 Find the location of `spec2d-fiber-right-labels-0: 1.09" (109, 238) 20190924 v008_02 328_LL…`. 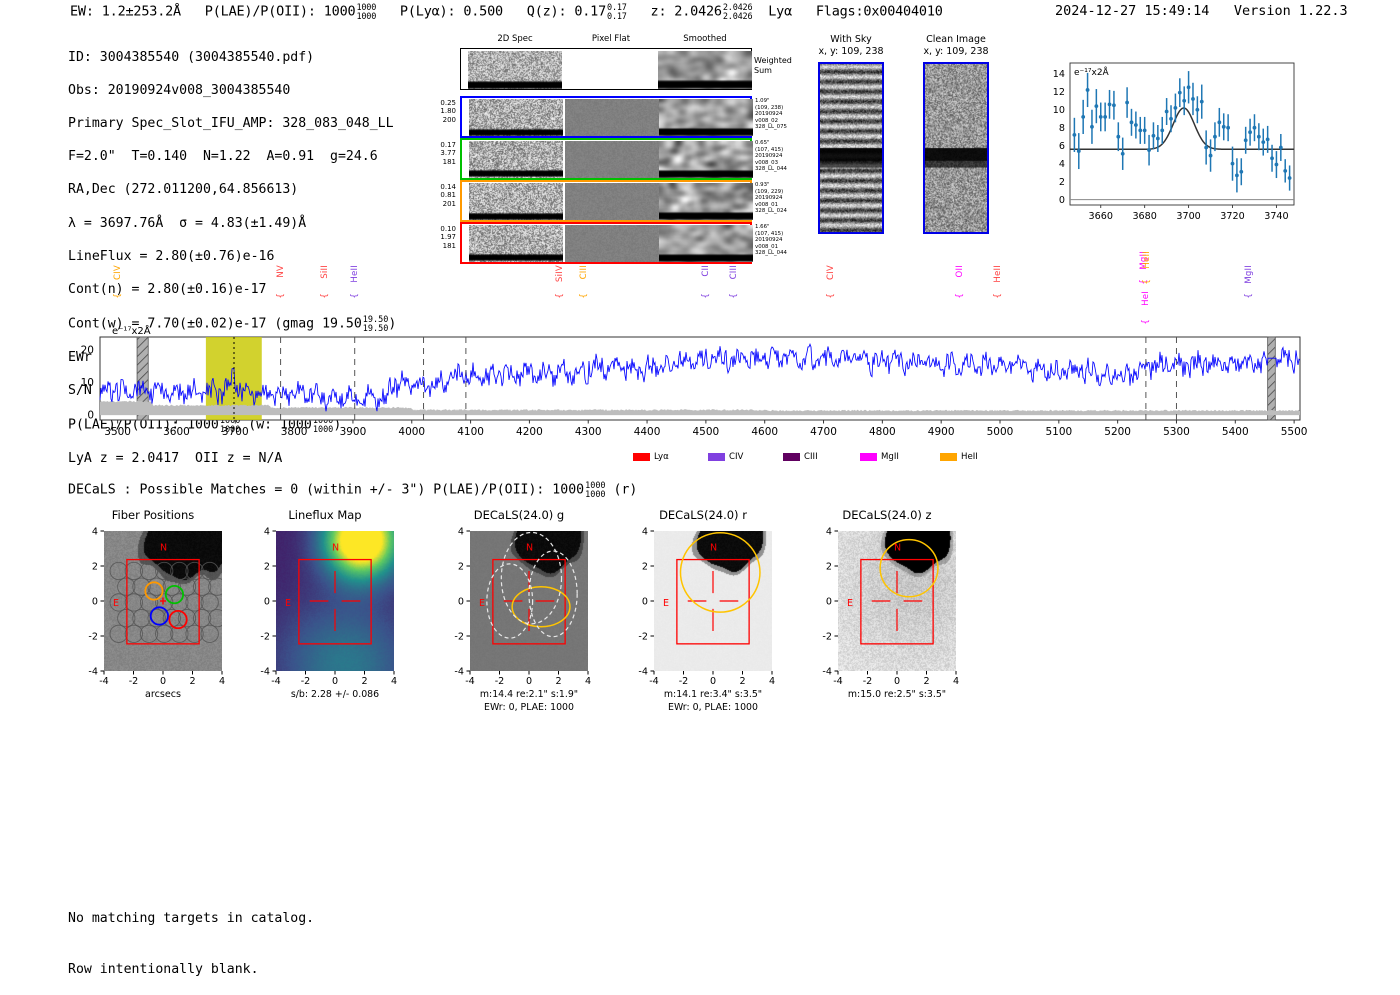

spec2d-fiber-right-labels-0: 1.09" (109, 238) 20190924 v008_02 328_LL… is located at coordinates (771, 114).